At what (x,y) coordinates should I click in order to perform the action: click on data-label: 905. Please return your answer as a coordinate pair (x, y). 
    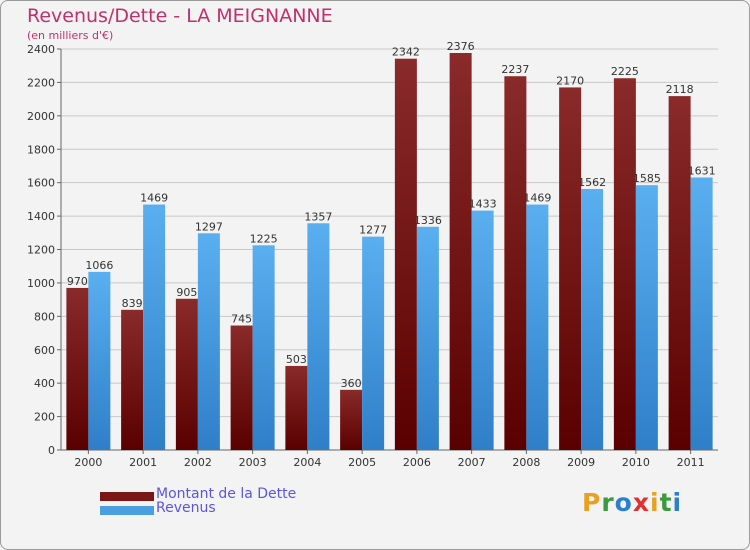
    Looking at the image, I should click on (186, 292).